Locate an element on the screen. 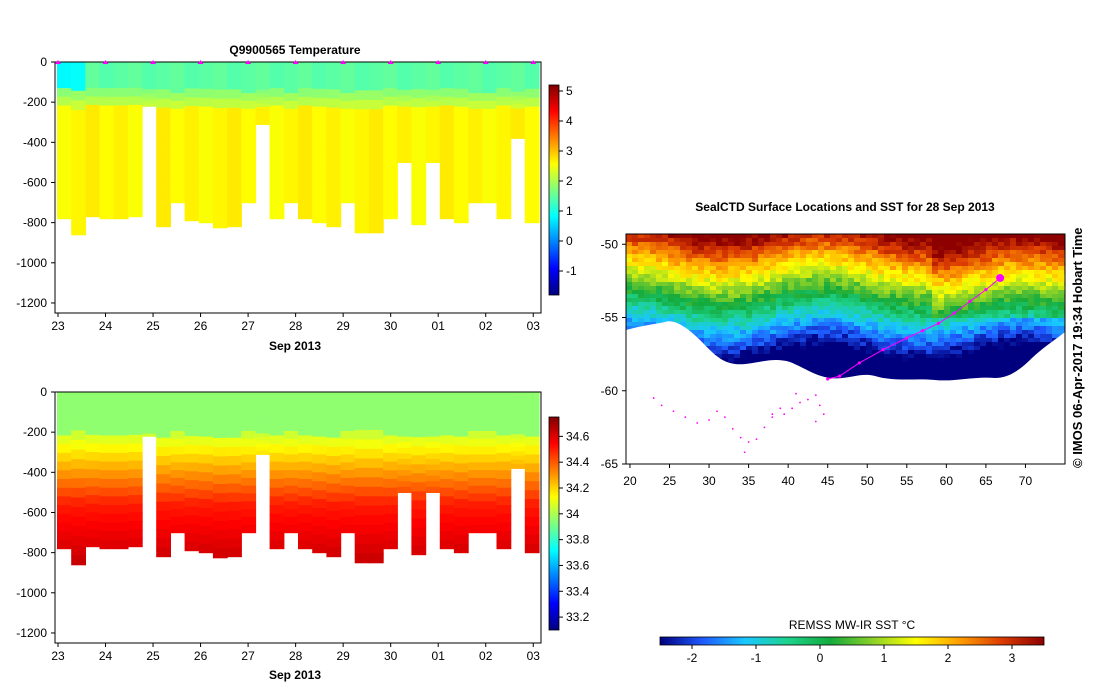  salinity-colorbar is located at coordinates (554, 523).